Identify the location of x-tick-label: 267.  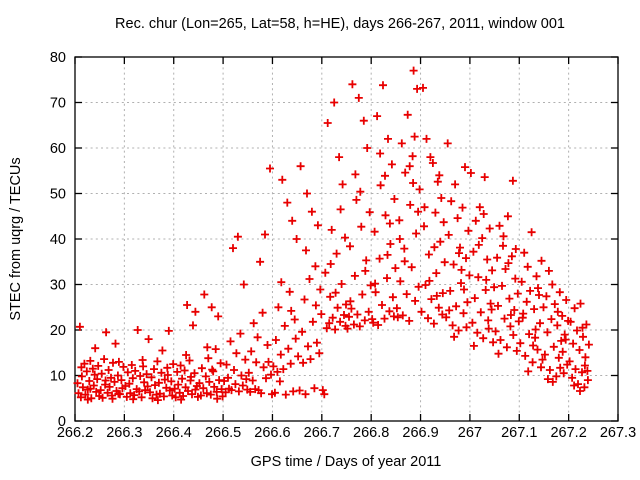
(470, 433).